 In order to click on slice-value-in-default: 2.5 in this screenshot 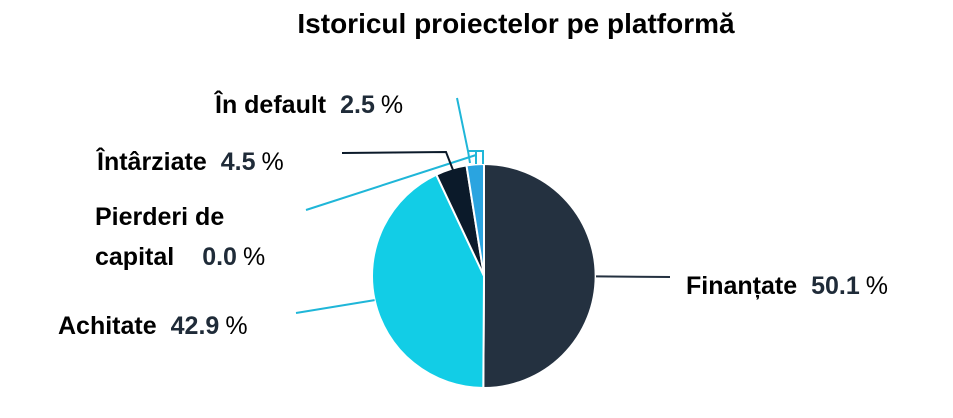, I will do `click(357, 105)`.